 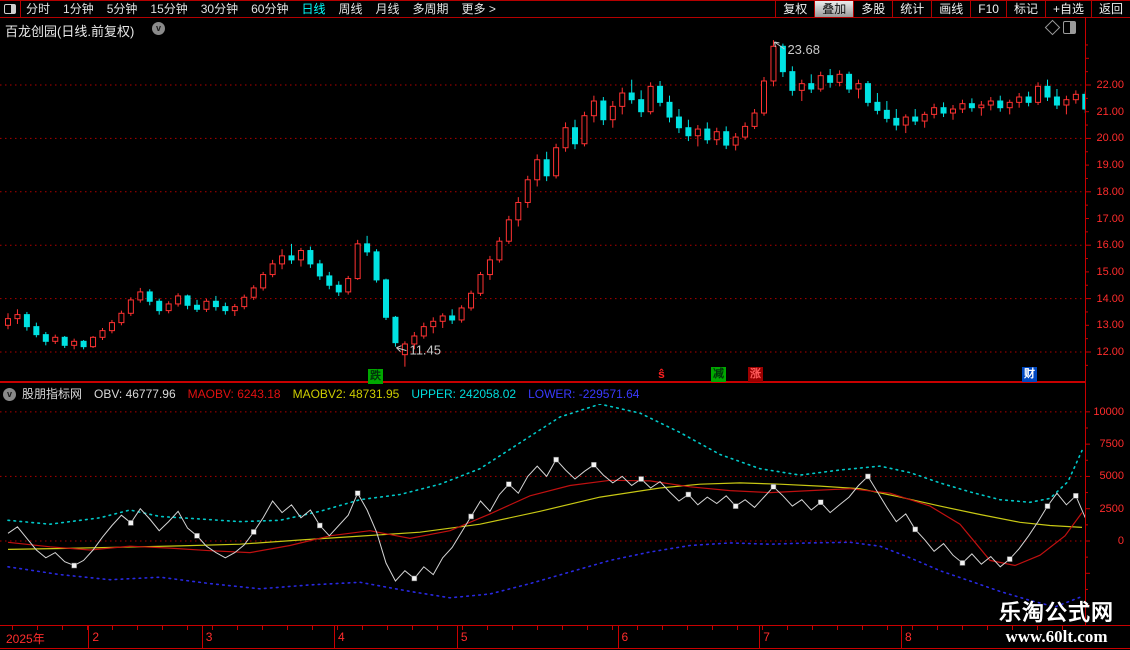 I want to click on price-label-15.00: 15.00, so click(x=1110, y=271).